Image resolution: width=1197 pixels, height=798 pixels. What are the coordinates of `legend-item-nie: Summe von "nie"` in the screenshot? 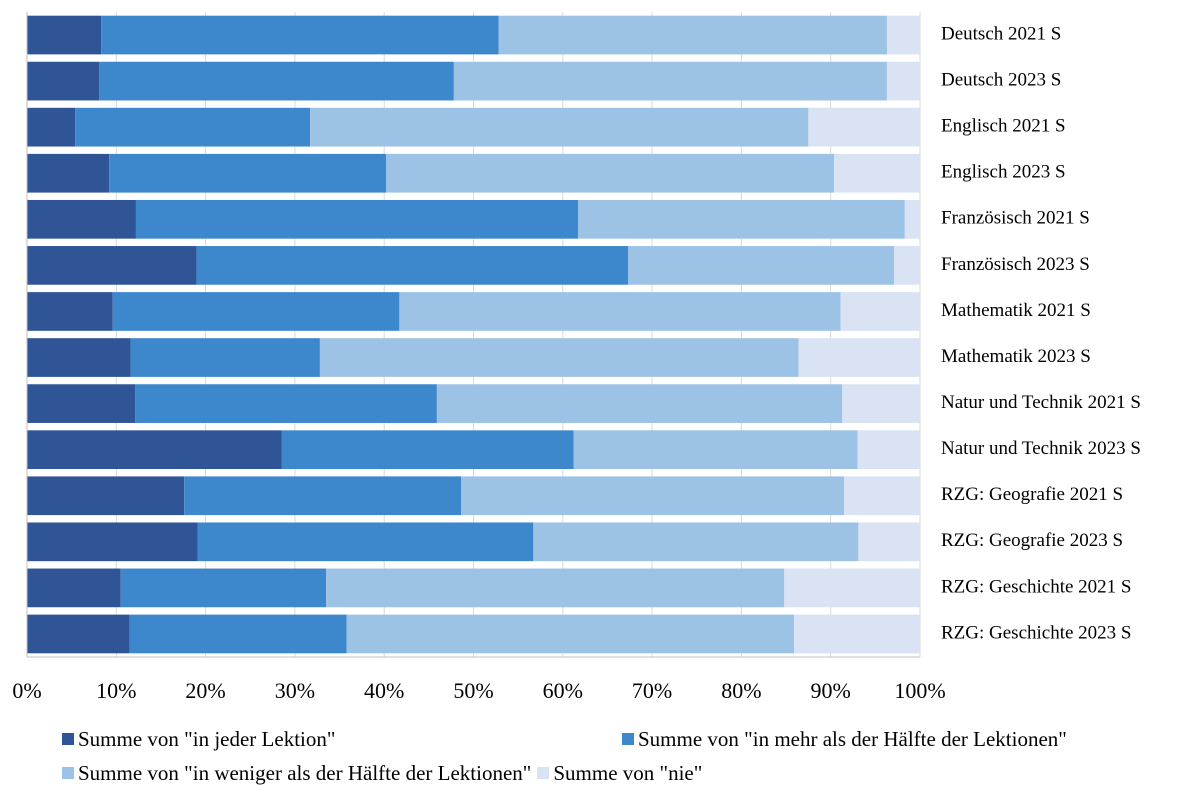 It's located at (619, 773).